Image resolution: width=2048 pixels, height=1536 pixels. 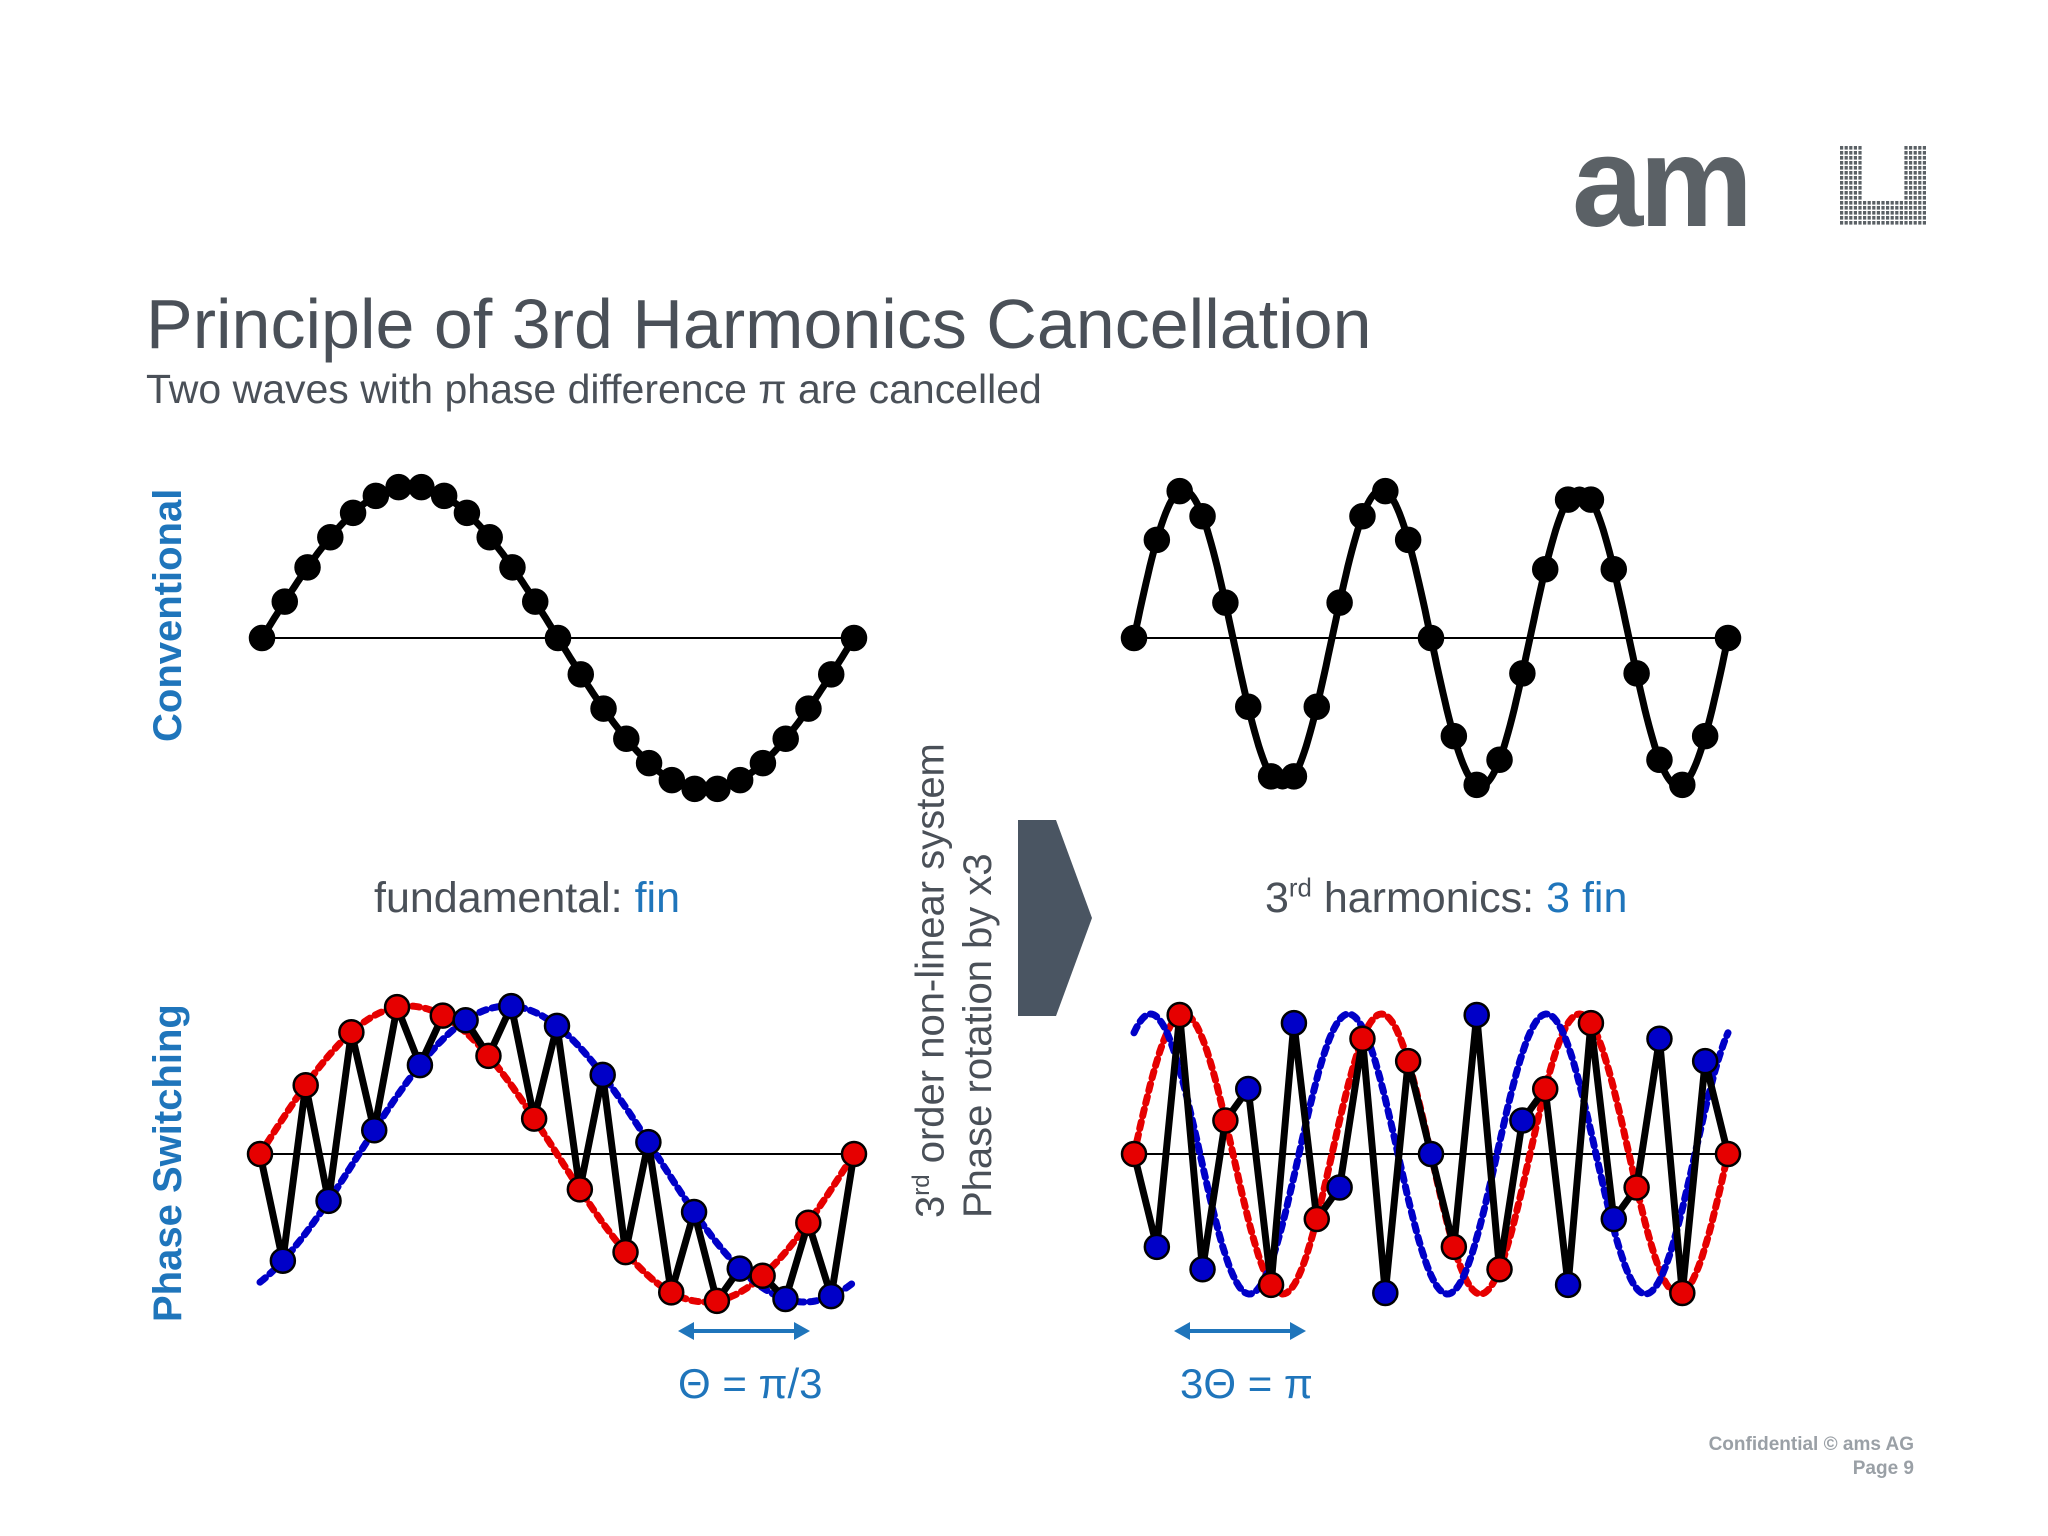 What do you see at coordinates (1660, 183) in the screenshot?
I see `logo-text: am` at bounding box center [1660, 183].